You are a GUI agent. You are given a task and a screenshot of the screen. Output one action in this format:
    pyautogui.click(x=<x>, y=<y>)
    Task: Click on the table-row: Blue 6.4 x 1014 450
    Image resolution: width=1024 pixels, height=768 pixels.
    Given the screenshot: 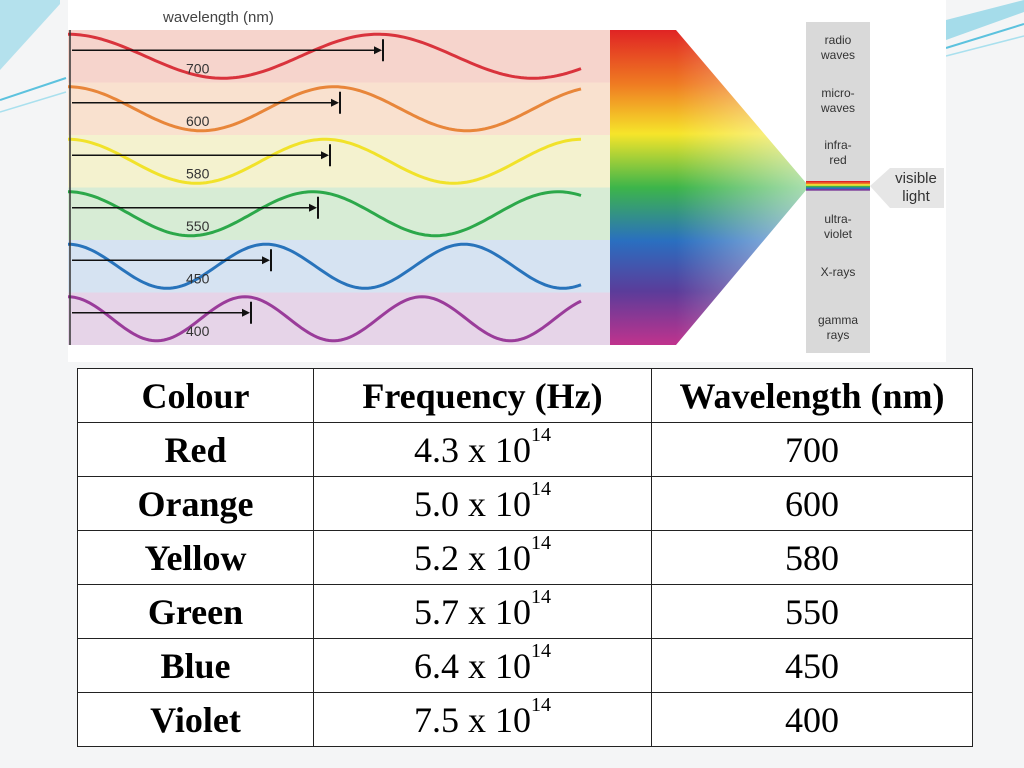 What is the action you would take?
    pyautogui.click(x=525, y=665)
    